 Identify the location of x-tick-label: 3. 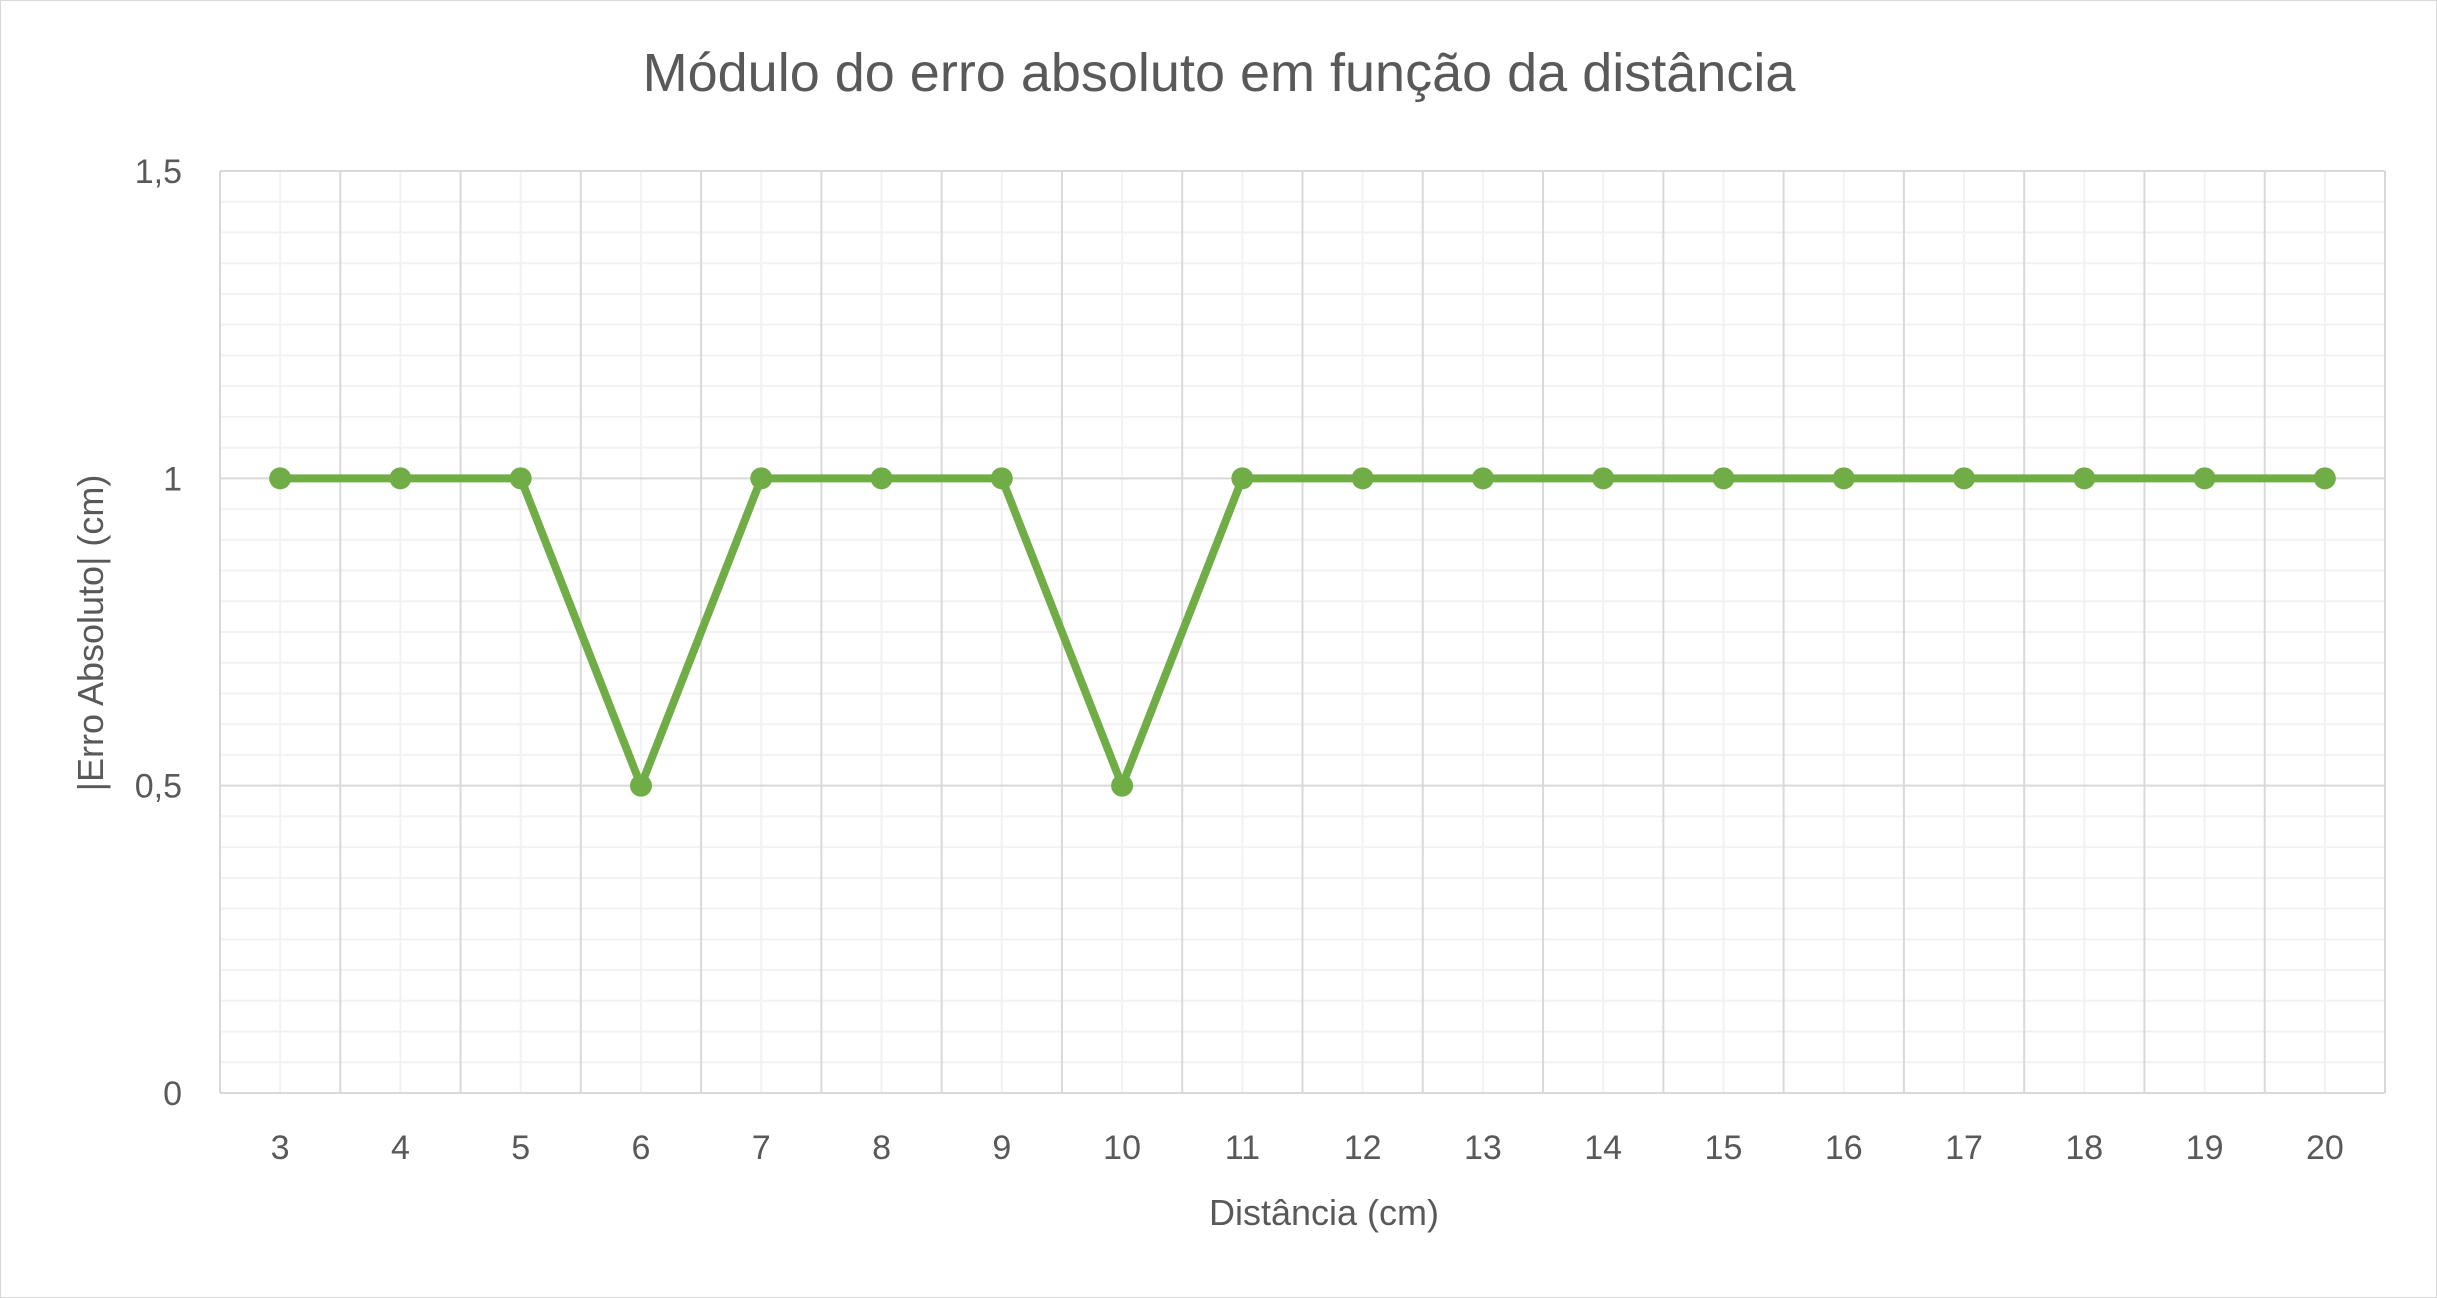
(280, 1148).